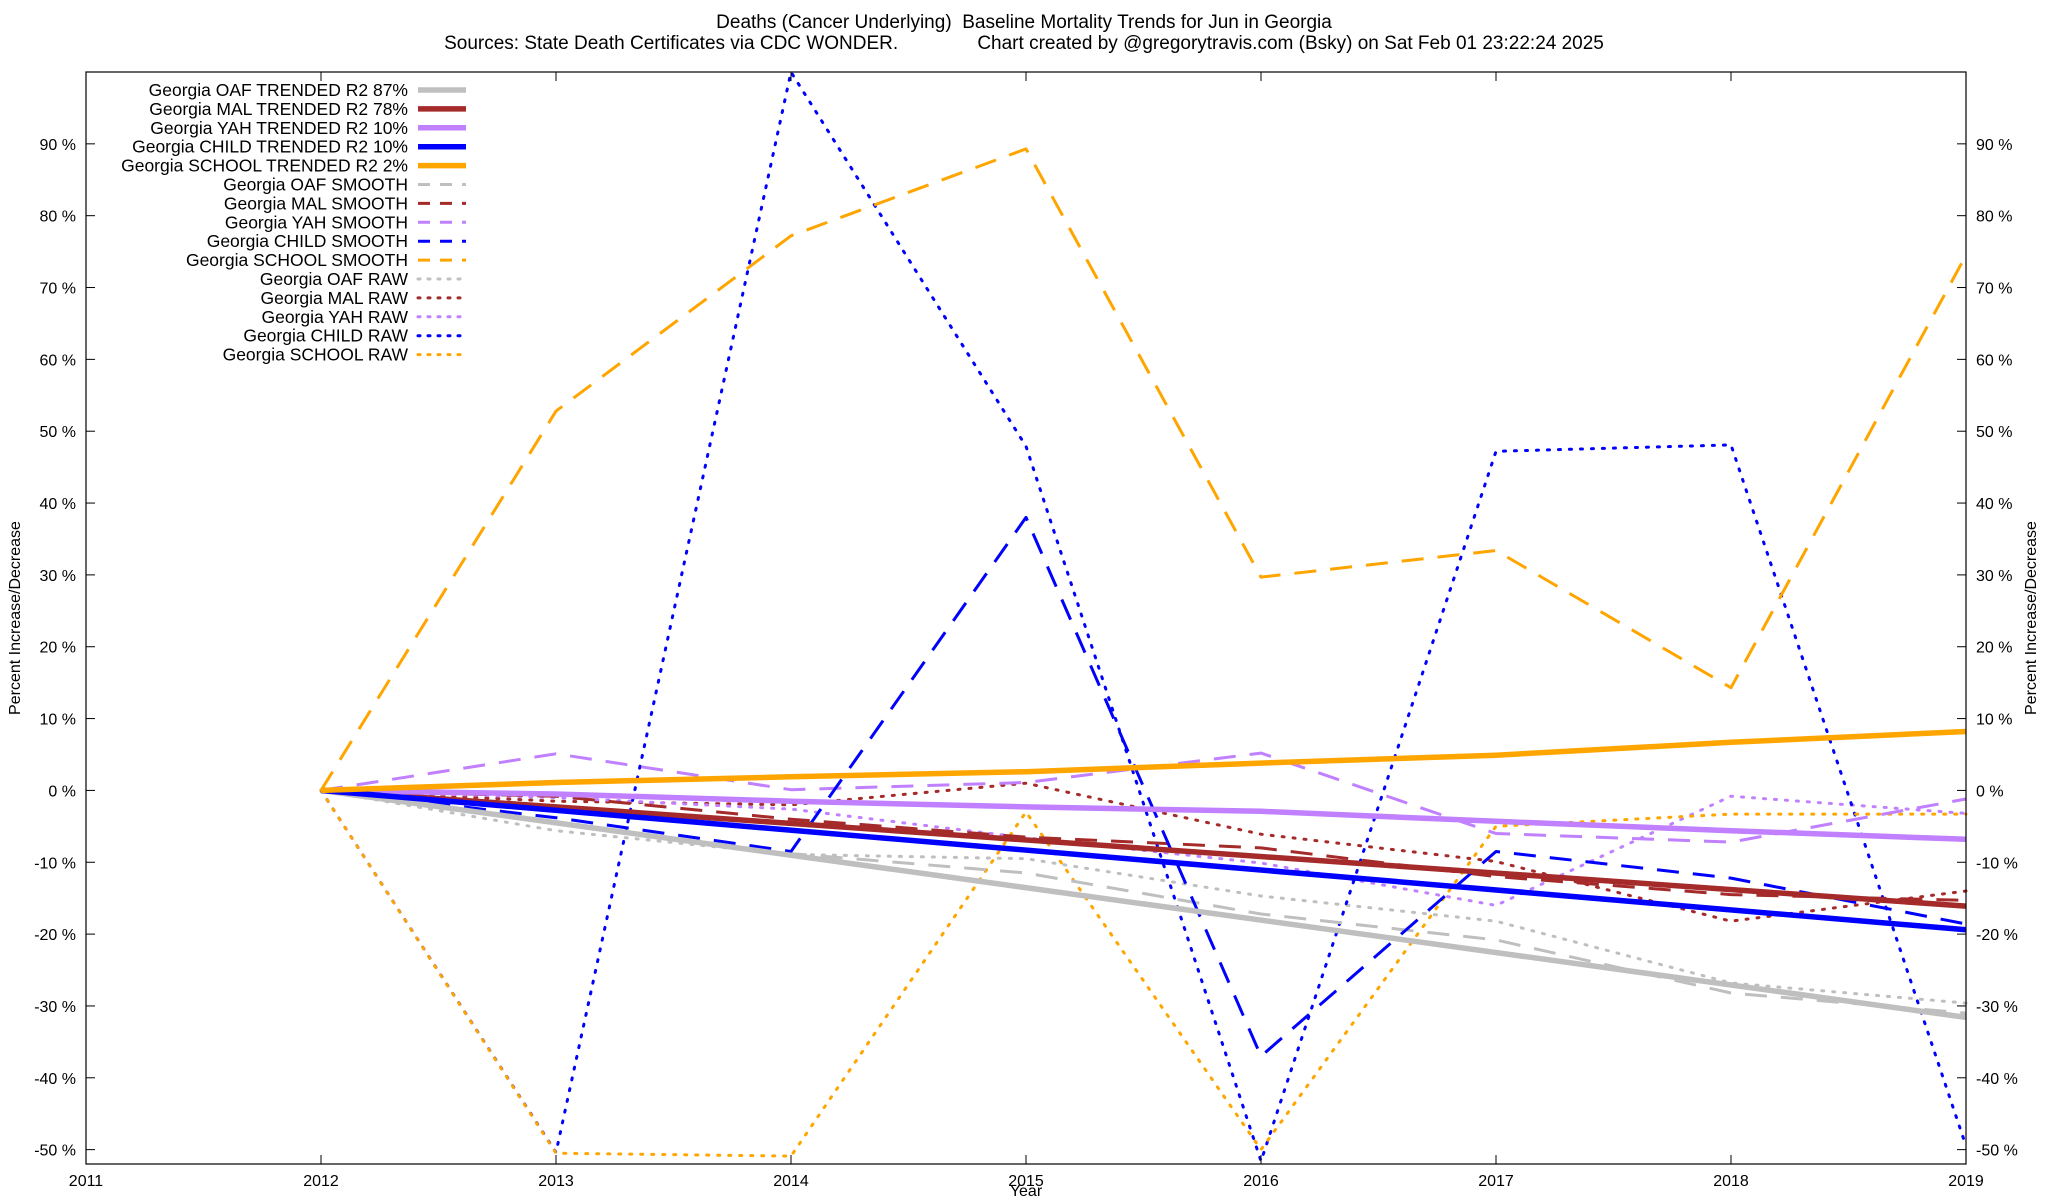 This screenshot has height=1200, width=2048. Describe the element at coordinates (55, 1079) in the screenshot. I see `y-tick-label-left: -40 %` at that location.